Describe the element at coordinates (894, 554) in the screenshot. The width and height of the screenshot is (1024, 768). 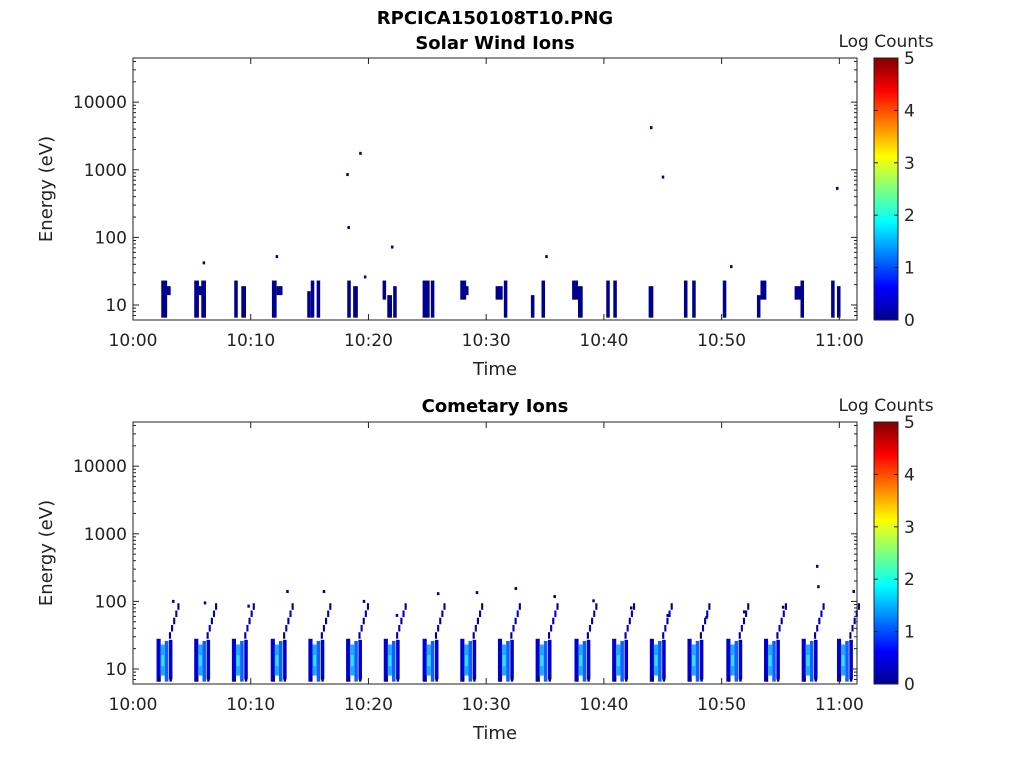
I see `colorbar-ticks: 0 1 2 3 4 5` at that location.